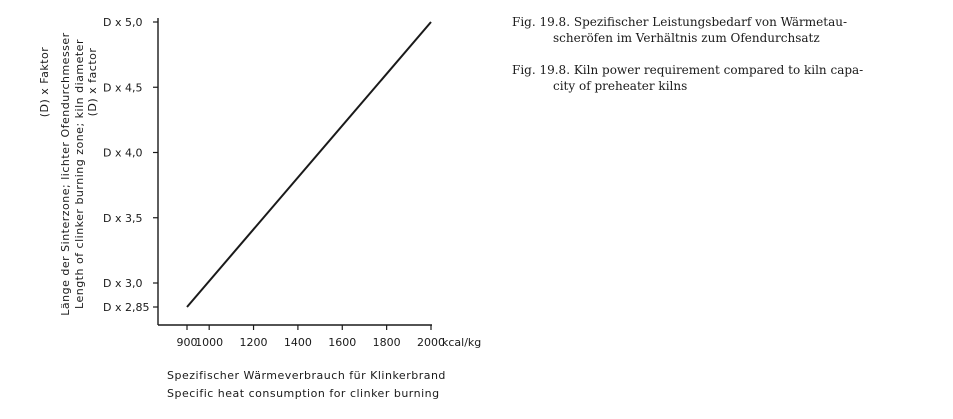 The image size is (953, 419). I want to click on x-tick-label: 1400, so click(298, 342).